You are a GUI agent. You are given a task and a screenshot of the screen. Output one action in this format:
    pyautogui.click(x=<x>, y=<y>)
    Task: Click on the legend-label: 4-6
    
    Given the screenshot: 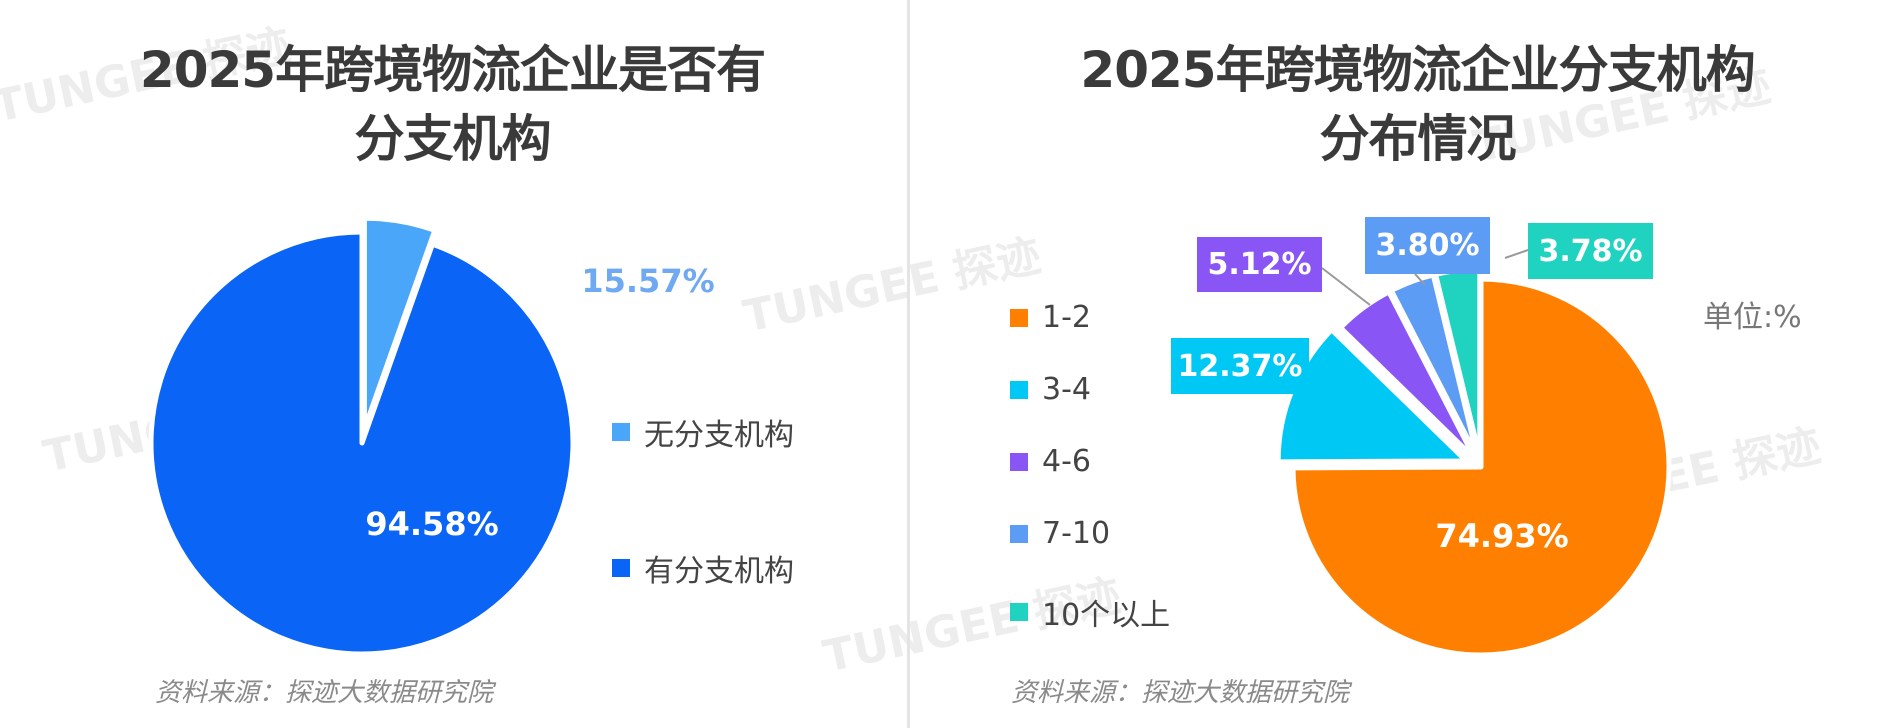 What is the action you would take?
    pyautogui.click(x=1066, y=461)
    